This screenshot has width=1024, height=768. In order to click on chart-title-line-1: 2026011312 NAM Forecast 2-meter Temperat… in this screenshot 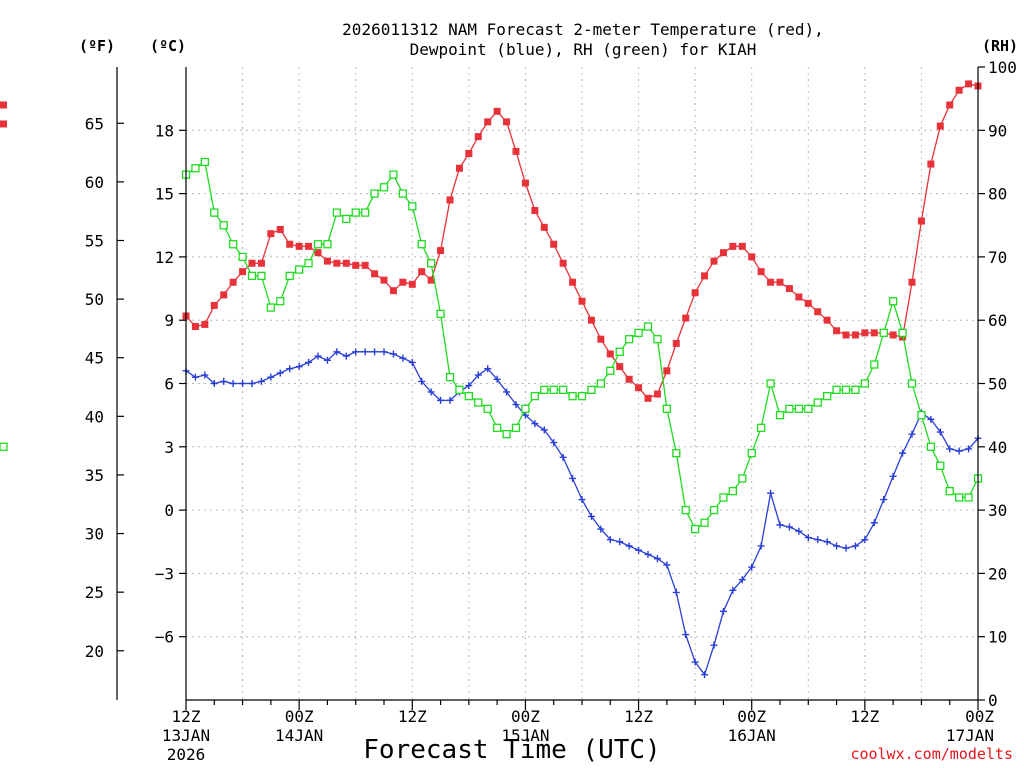, I will do `click(583, 29)`.